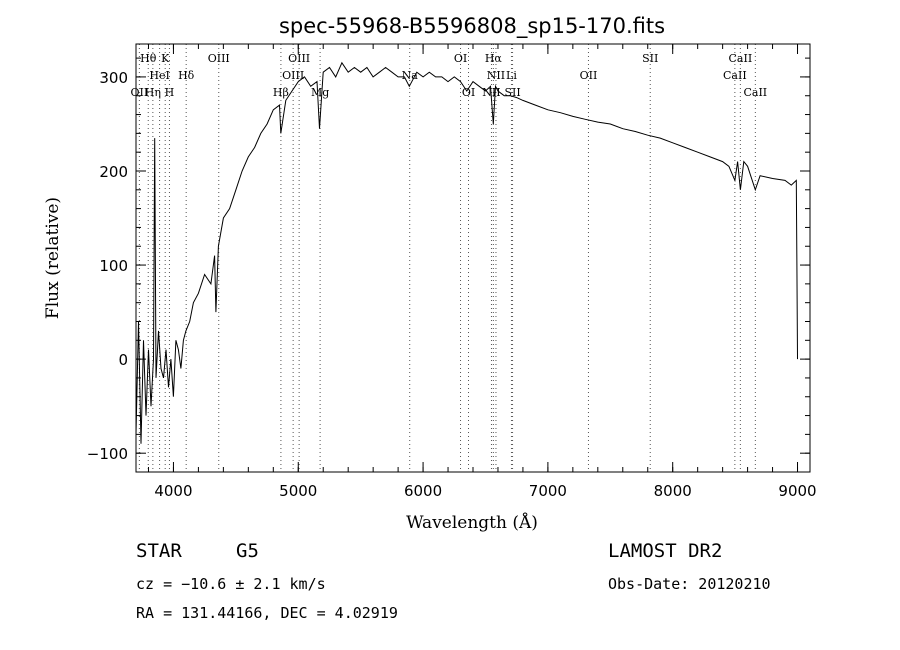  Describe the element at coordinates (186, 75) in the screenshot. I see `spectral-line-label: Hδ` at that location.